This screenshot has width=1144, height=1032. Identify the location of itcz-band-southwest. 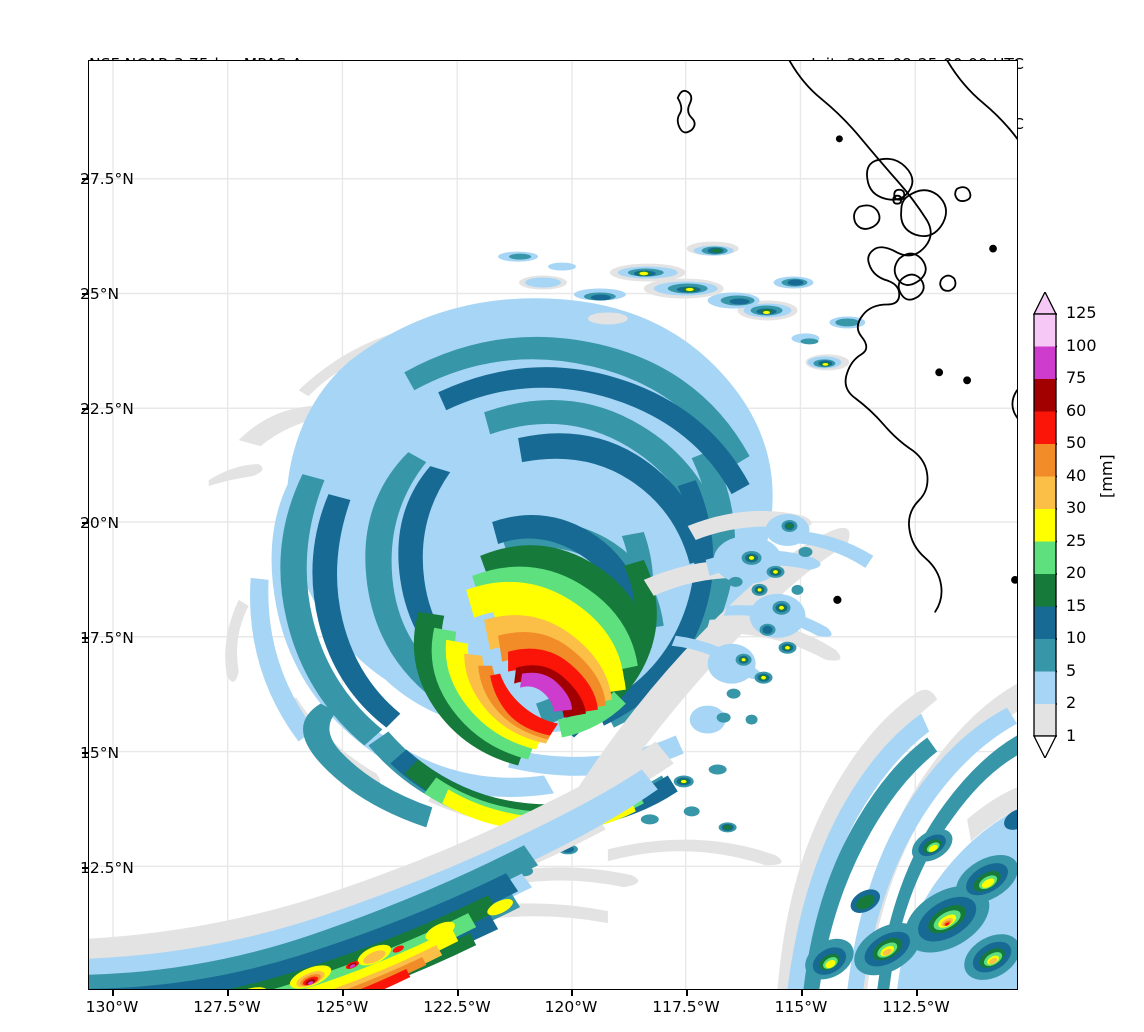
(381, 865).